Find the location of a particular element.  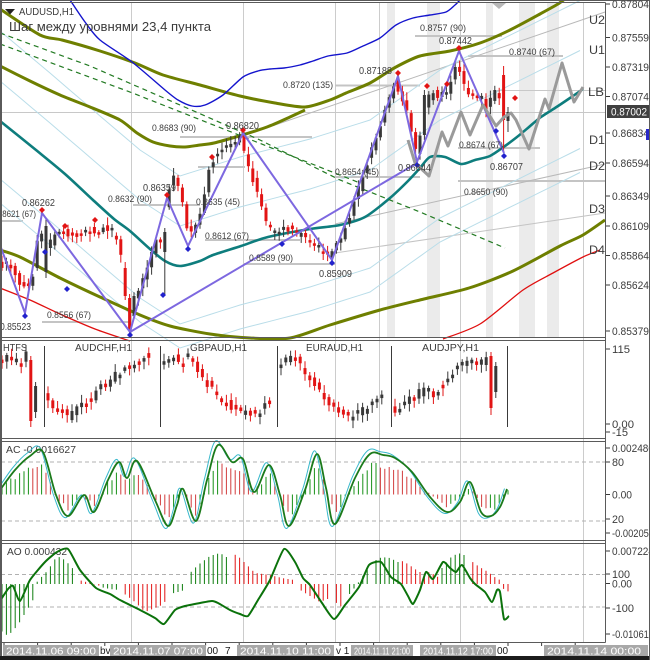

svg-text: 2014.11.07 07:00 is located at coordinates (158, 652).